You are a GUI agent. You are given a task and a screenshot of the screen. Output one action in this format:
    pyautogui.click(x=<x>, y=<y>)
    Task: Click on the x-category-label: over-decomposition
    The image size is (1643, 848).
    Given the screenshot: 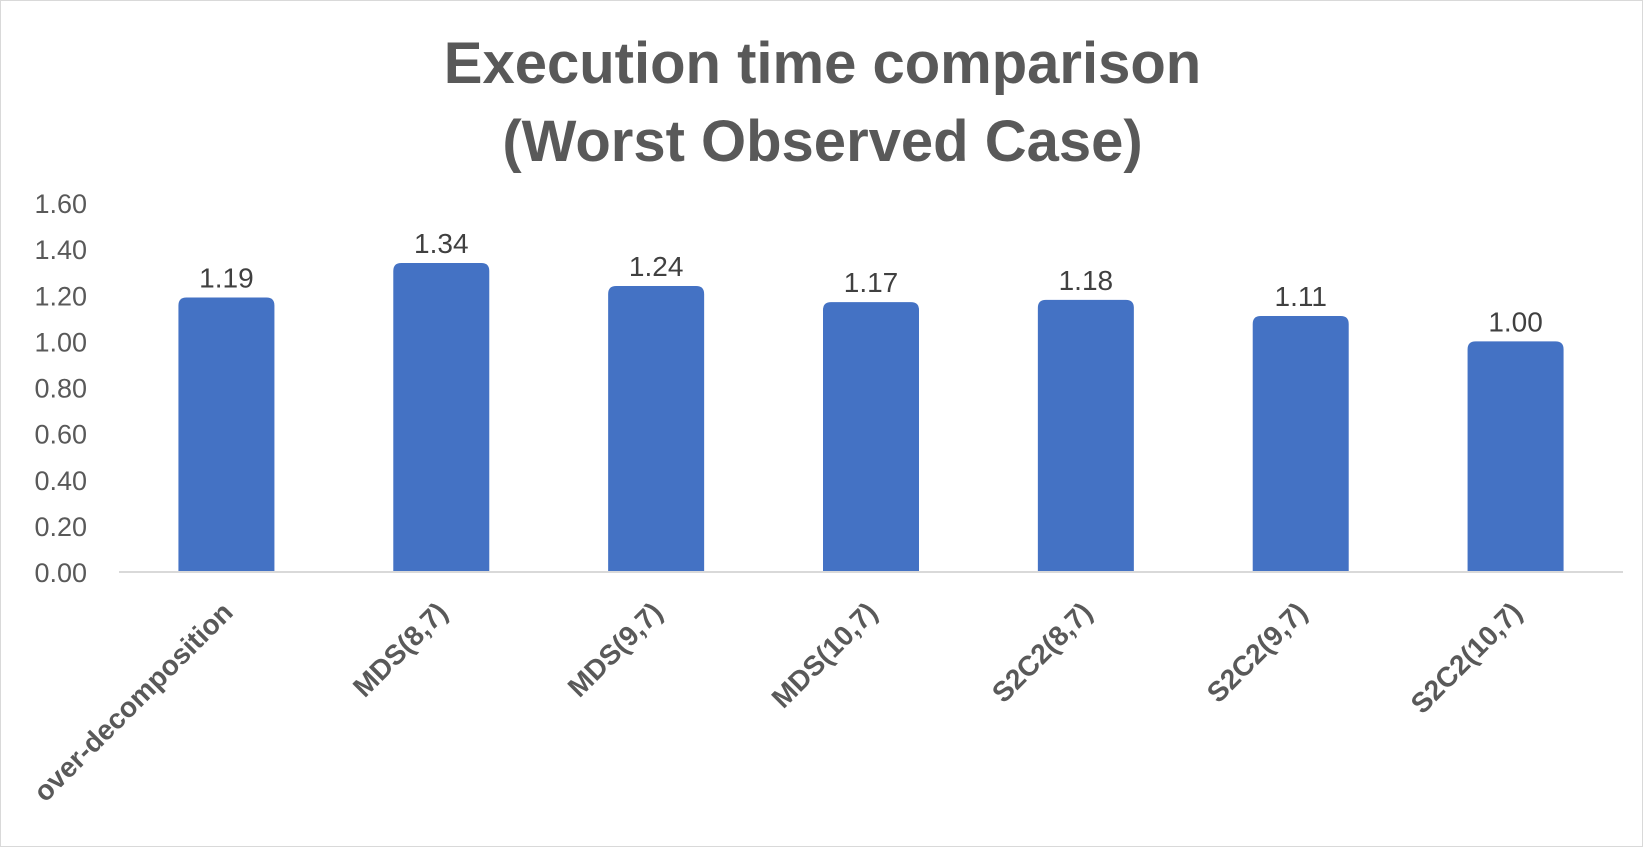 What is the action you would take?
    pyautogui.click(x=133, y=701)
    